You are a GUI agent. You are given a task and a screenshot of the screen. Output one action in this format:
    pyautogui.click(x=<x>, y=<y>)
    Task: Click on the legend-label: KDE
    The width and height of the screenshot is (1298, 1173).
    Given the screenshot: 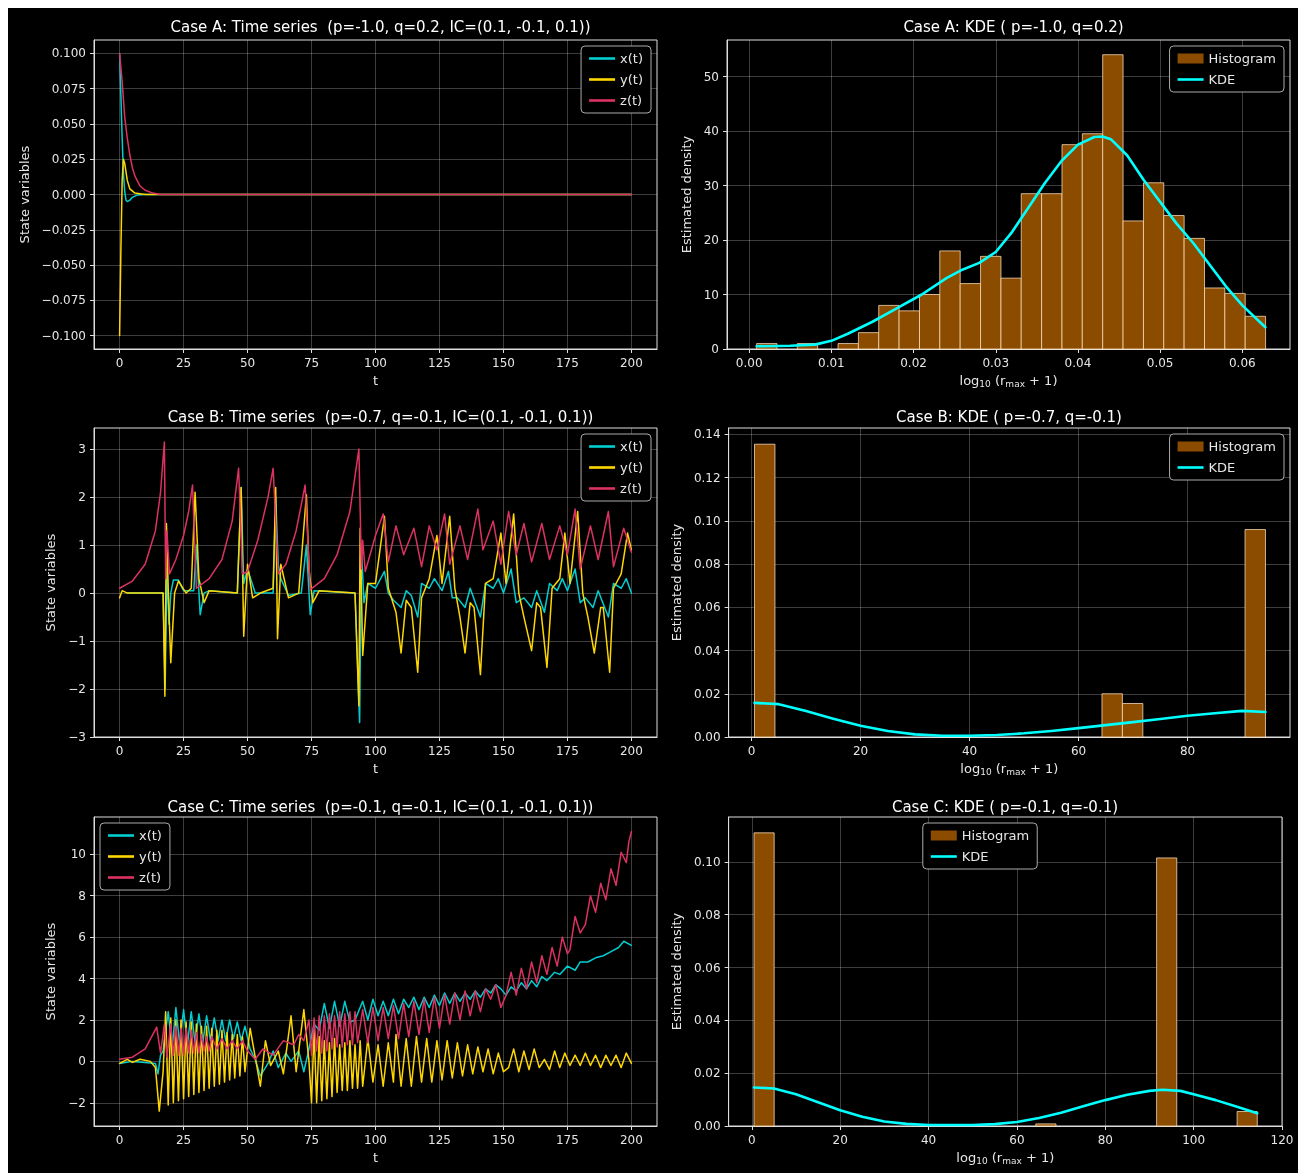 What is the action you would take?
    pyautogui.click(x=1222, y=467)
    